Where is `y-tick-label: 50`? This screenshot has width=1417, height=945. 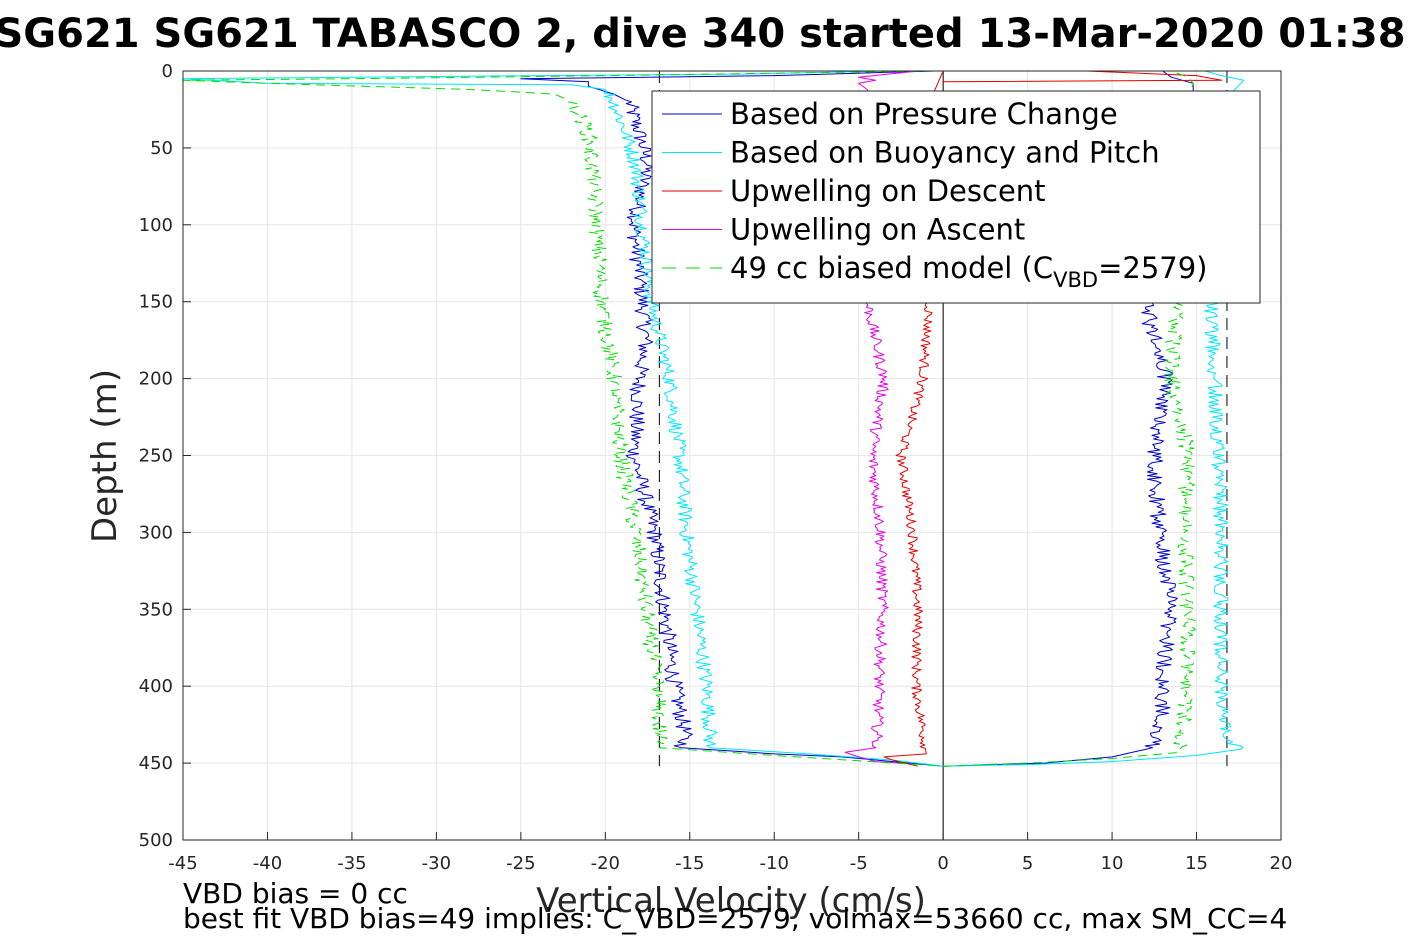
y-tick-label: 50 is located at coordinates (161, 148).